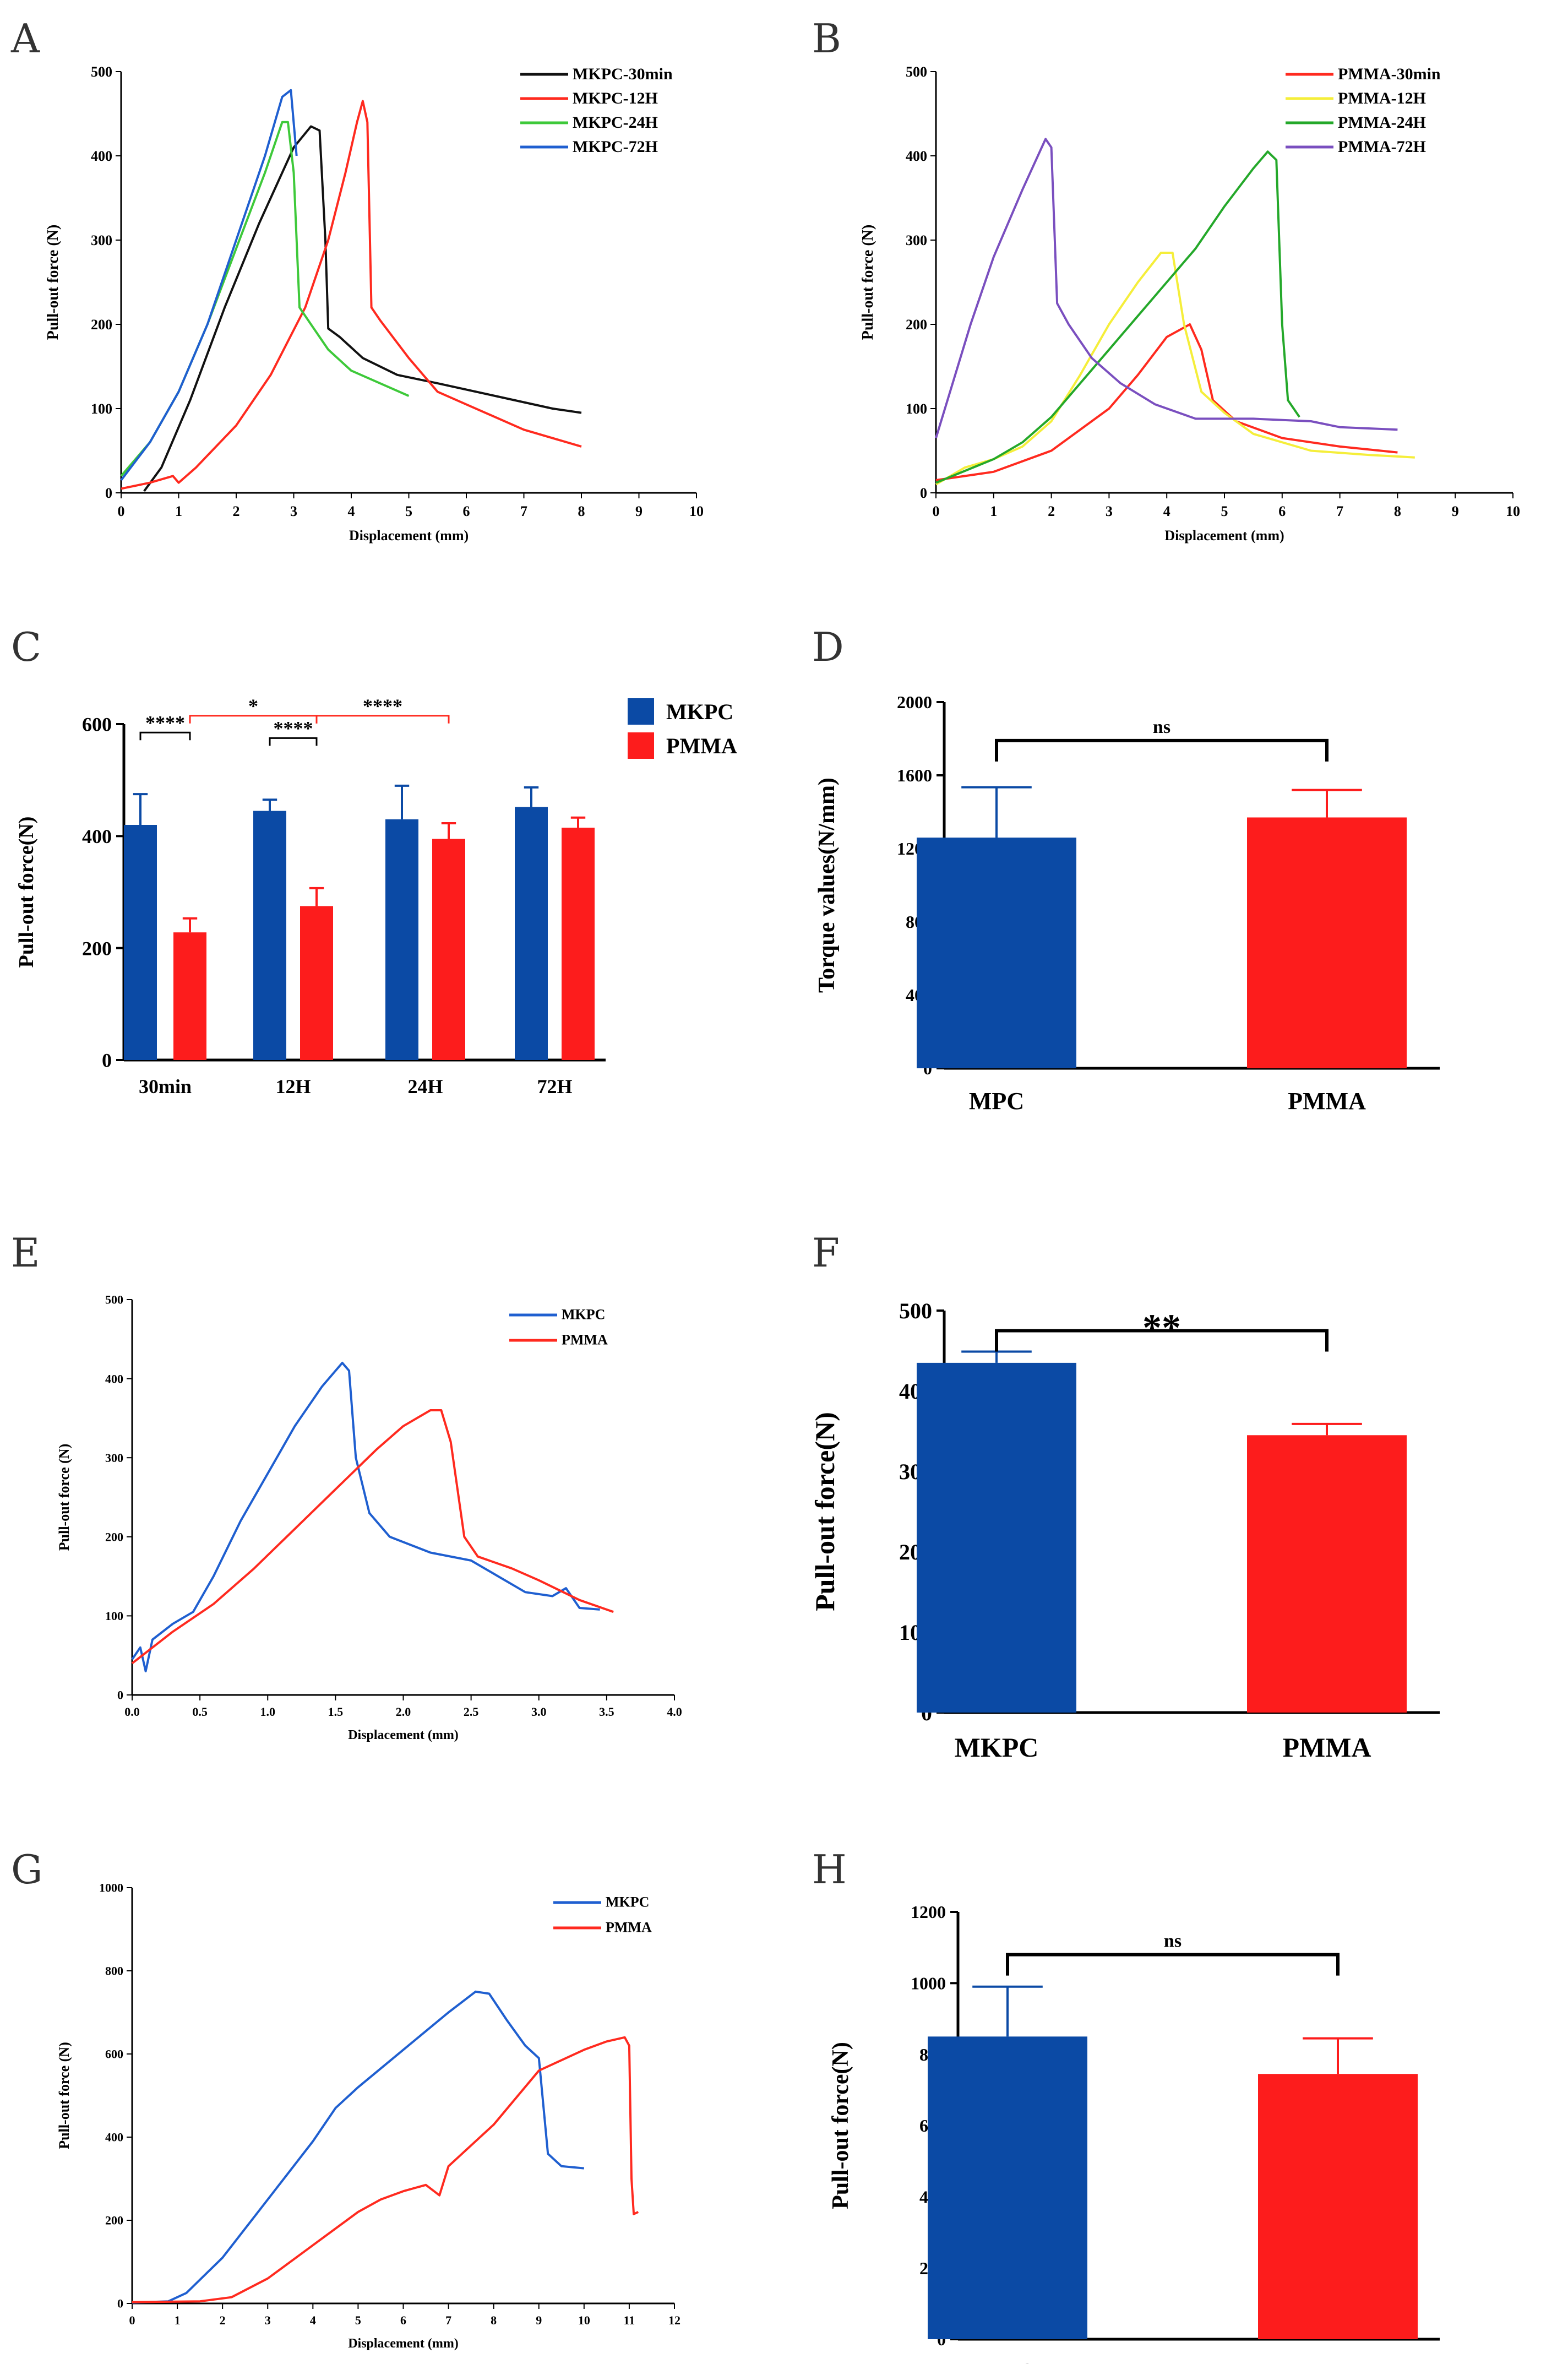 This screenshot has width=1568, height=2364. I want to click on series-line-pmma-12h, so click(1175, 369).